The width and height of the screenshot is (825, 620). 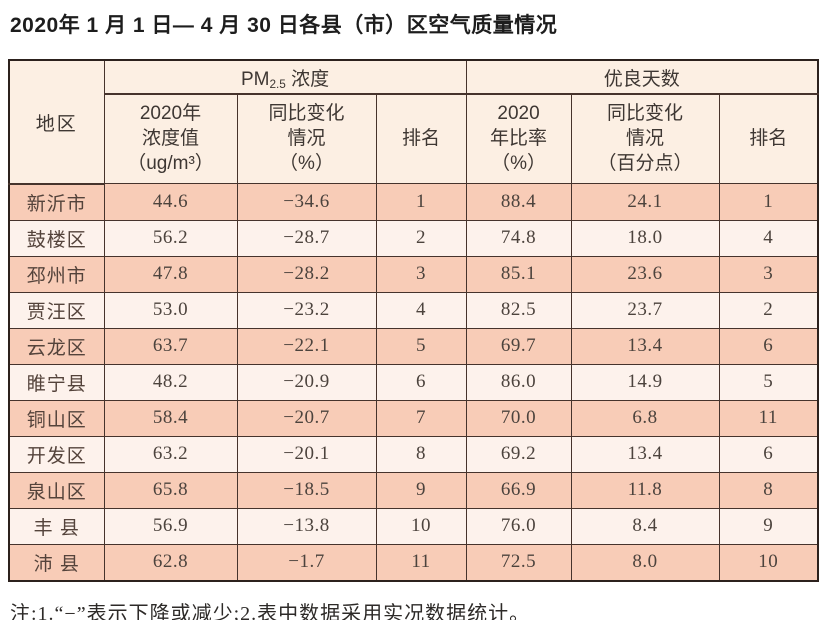 I want to click on cell-pm-rank: 1, so click(x=421, y=202).